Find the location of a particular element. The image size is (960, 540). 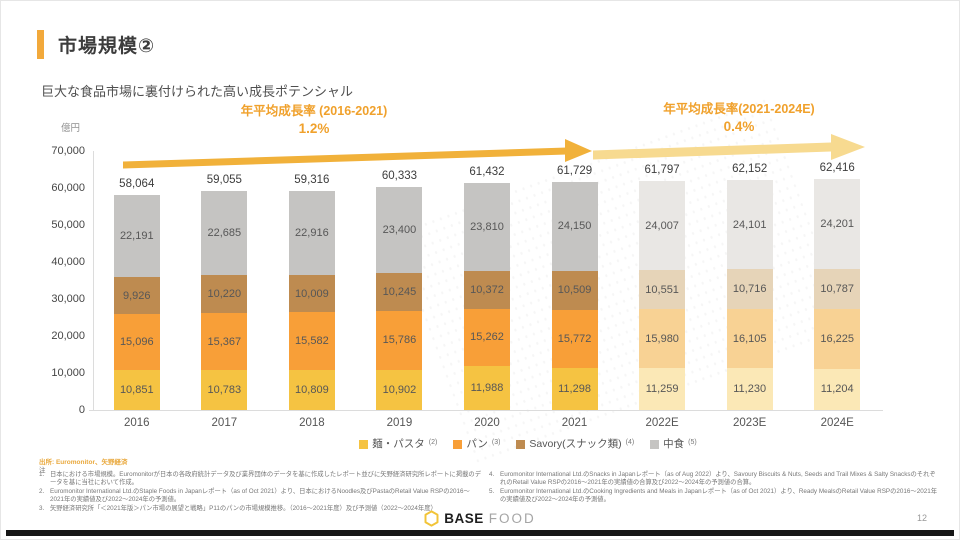

bar-segment: 24,150 is located at coordinates (574, 226).